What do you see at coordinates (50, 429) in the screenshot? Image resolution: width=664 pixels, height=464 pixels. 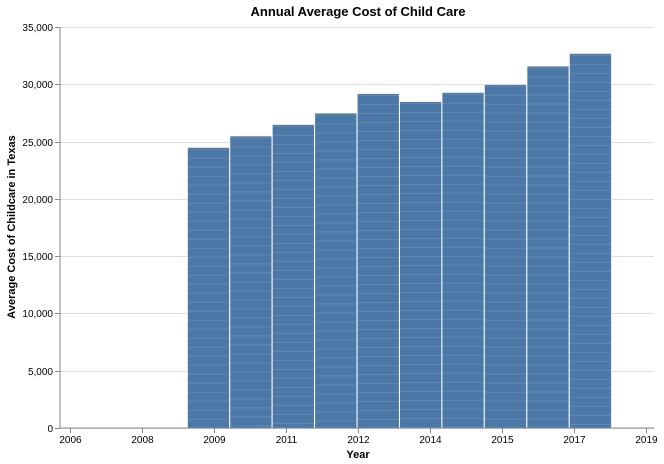 I see `y-tick-label: 0` at bounding box center [50, 429].